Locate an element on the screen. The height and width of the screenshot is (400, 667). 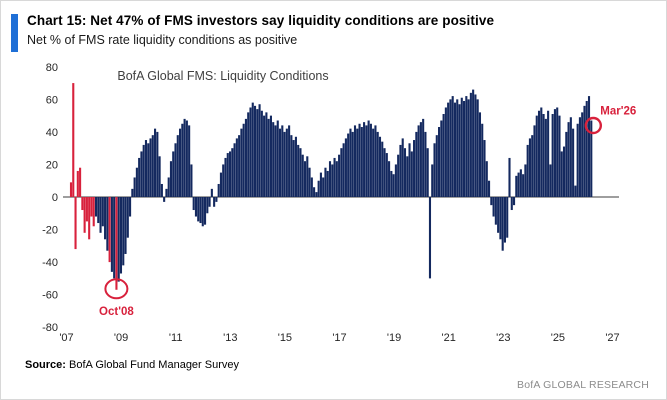
x-tick-label: '11 is located at coordinates (176, 338).